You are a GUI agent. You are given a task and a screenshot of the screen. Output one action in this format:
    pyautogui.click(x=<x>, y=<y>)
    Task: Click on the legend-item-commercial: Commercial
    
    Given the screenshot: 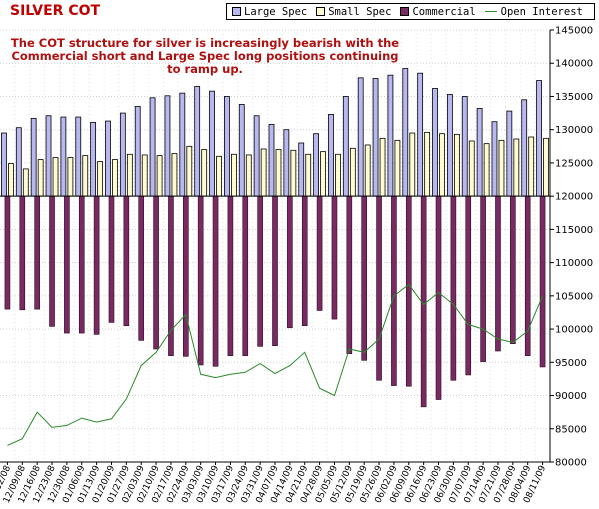 What is the action you would take?
    pyautogui.click(x=438, y=11)
    